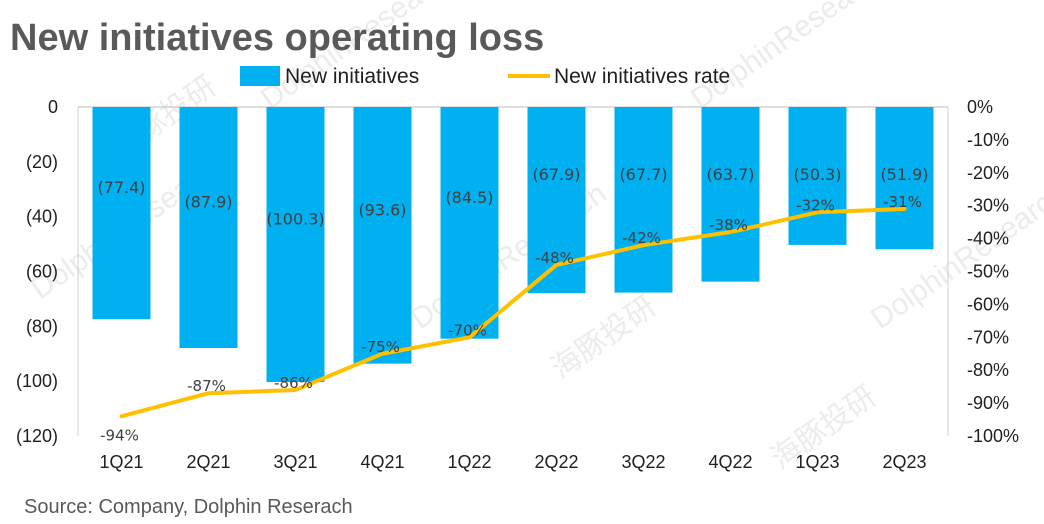 The image size is (1044, 524). What do you see at coordinates (42, 217) in the screenshot?
I see `left-tick-label: (40)` at bounding box center [42, 217].